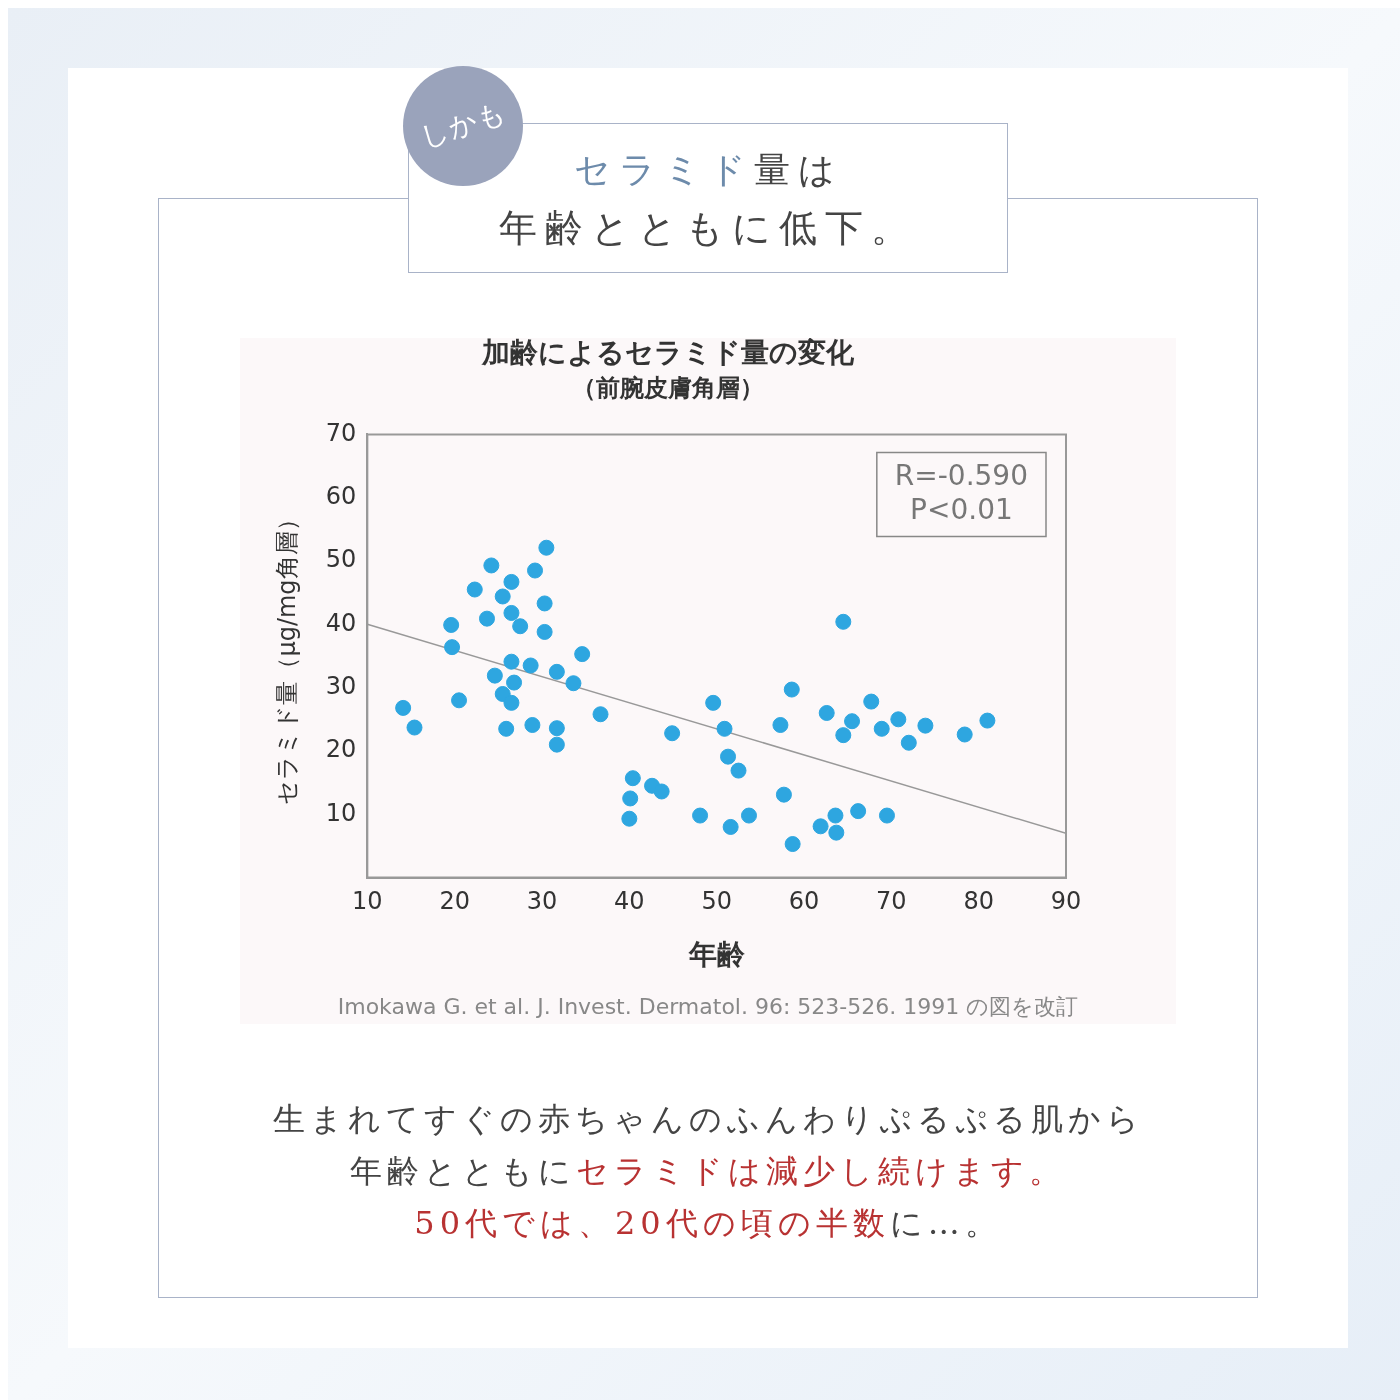 This screenshot has width=1400, height=1400. What do you see at coordinates (961, 509) in the screenshot?
I see `annotation: P<0.01` at bounding box center [961, 509].